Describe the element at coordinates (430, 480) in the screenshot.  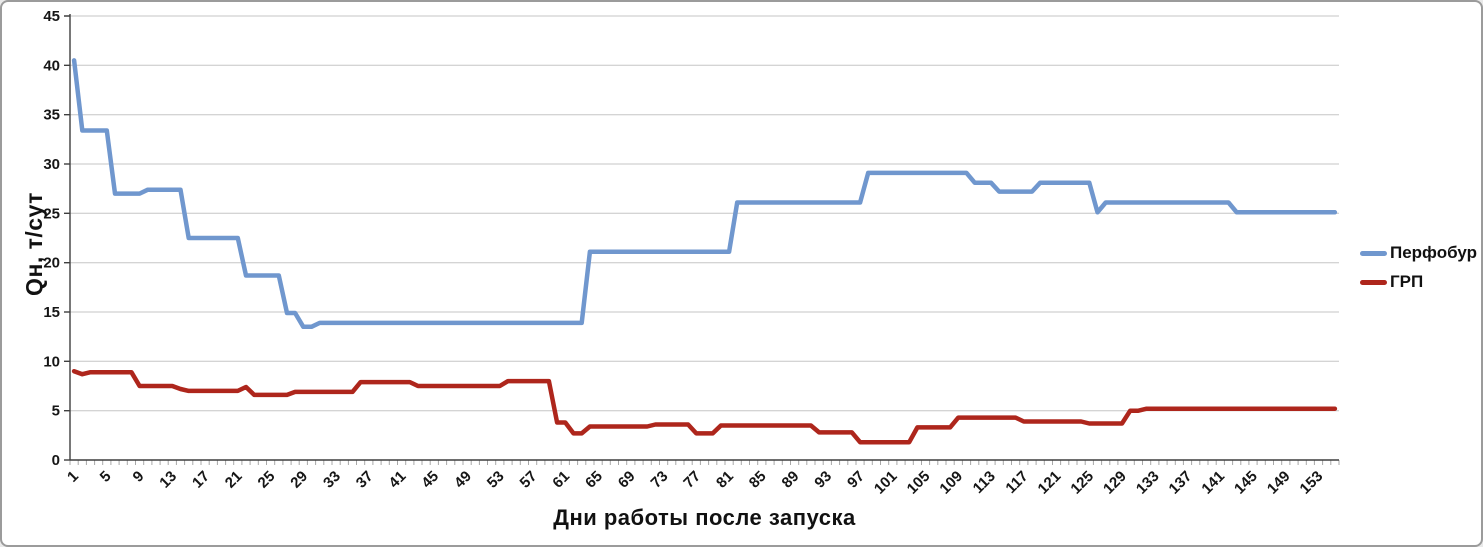
I see `x-tick-label: 45` at that location.